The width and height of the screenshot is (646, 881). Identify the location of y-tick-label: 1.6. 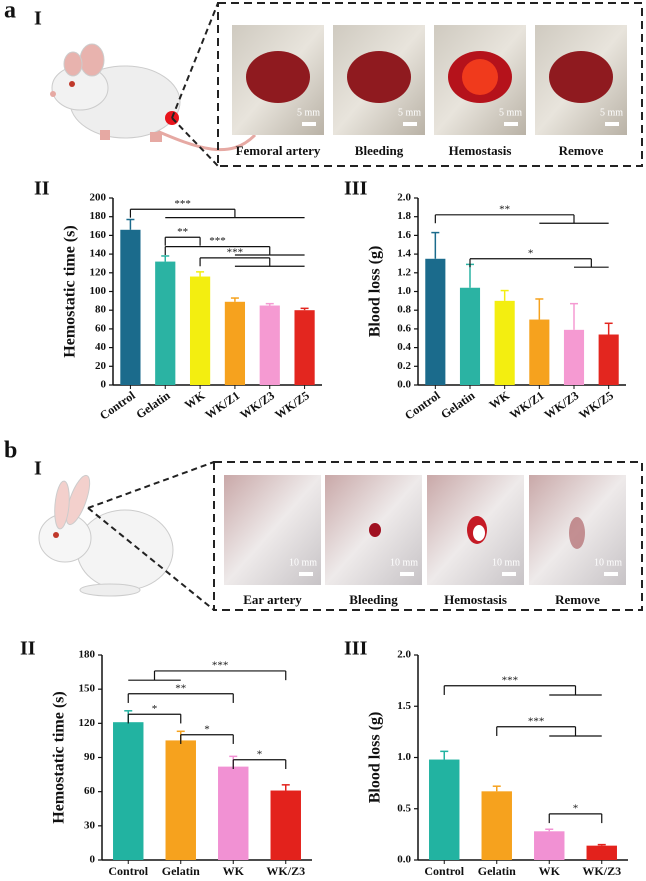
(404, 235).